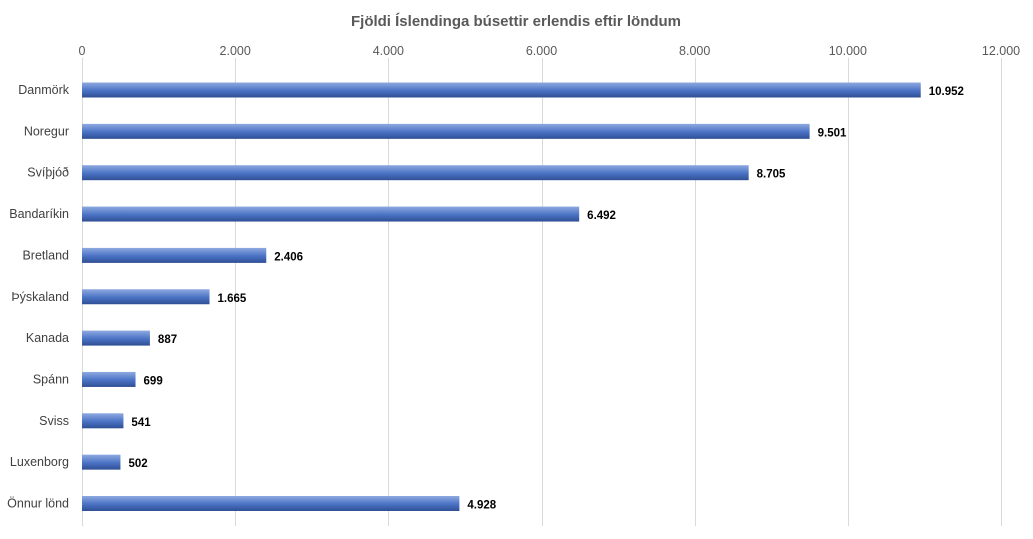 Image resolution: width=1033 pixels, height=539 pixels. What do you see at coordinates (51, 379) in the screenshot?
I see `category-label: Spánn` at bounding box center [51, 379].